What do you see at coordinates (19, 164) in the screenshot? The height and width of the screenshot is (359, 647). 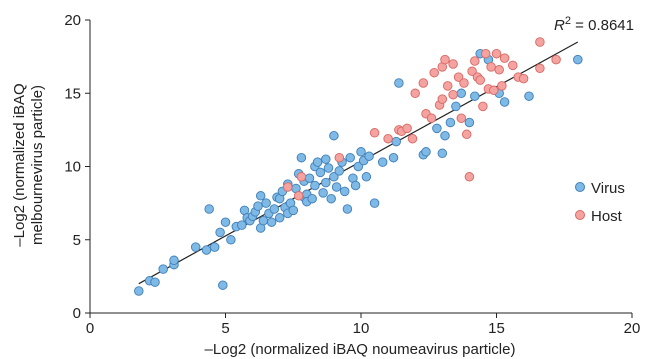 I see `y-axis-title-line-1: –Log2 (normalized iBAQ` at bounding box center [19, 164].